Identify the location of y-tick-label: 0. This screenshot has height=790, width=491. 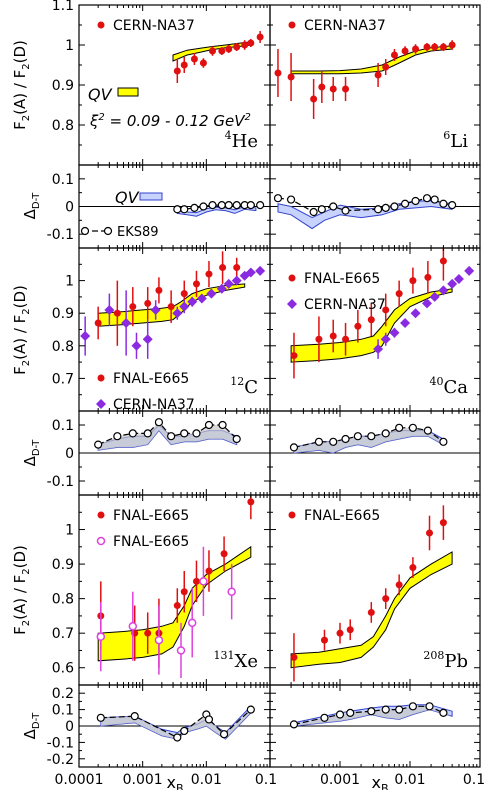
(69, 727).